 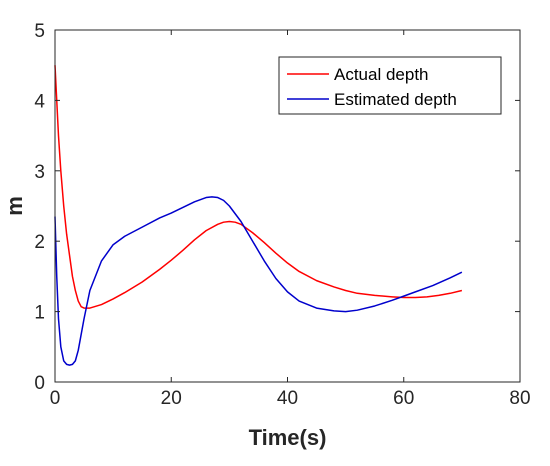 I want to click on x-tick-label: 0, so click(x=55, y=398).